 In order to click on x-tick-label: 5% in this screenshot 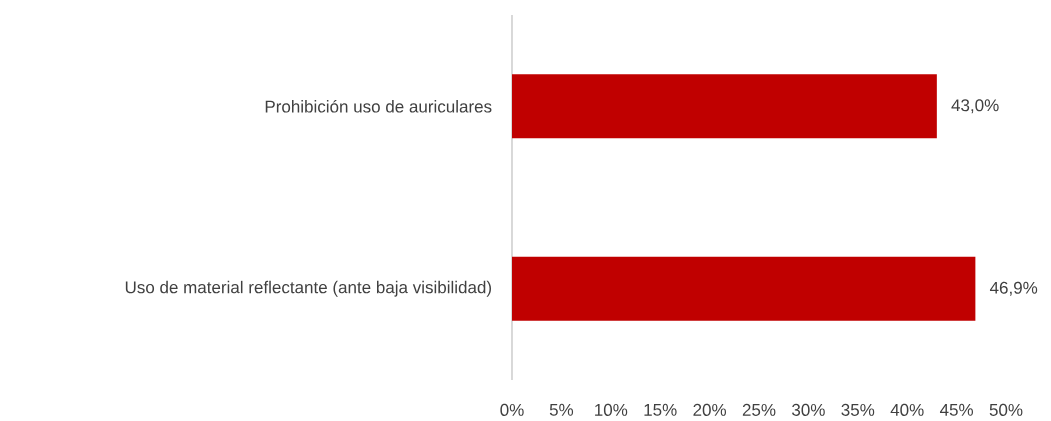, I will do `click(561, 409)`.